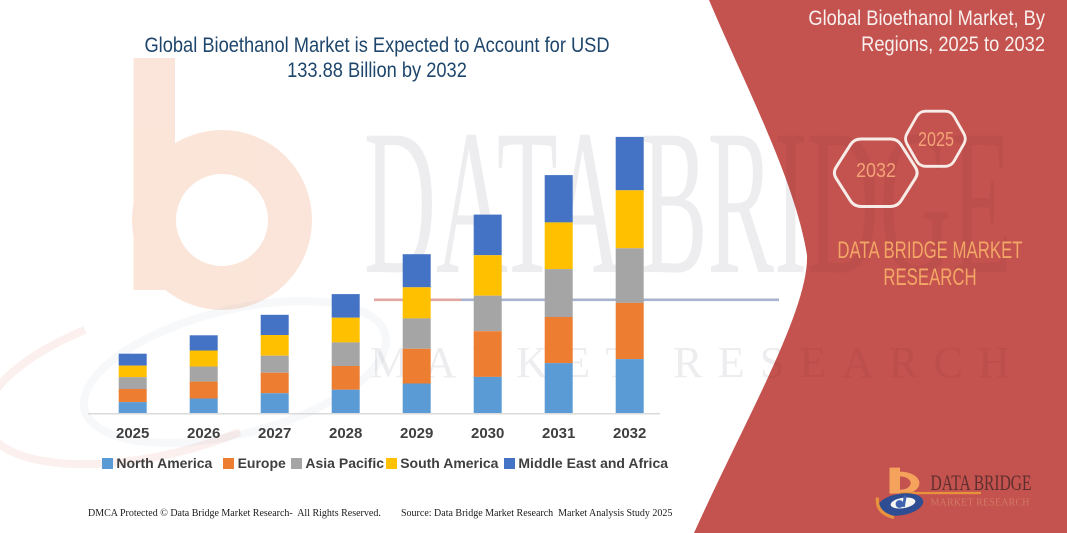 The height and width of the screenshot is (533, 1067). Describe the element at coordinates (980, 503) in the screenshot. I see `svg-text: MARKET RESEARCH` at that location.